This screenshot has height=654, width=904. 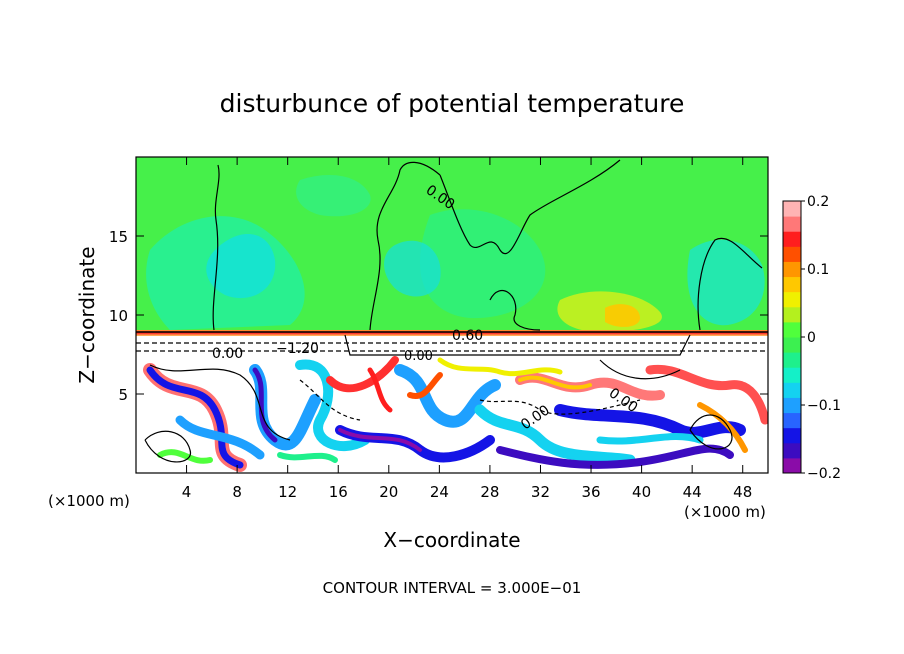 What do you see at coordinates (455, 414) in the screenshot?
I see `turbulent-streaks` at bounding box center [455, 414].